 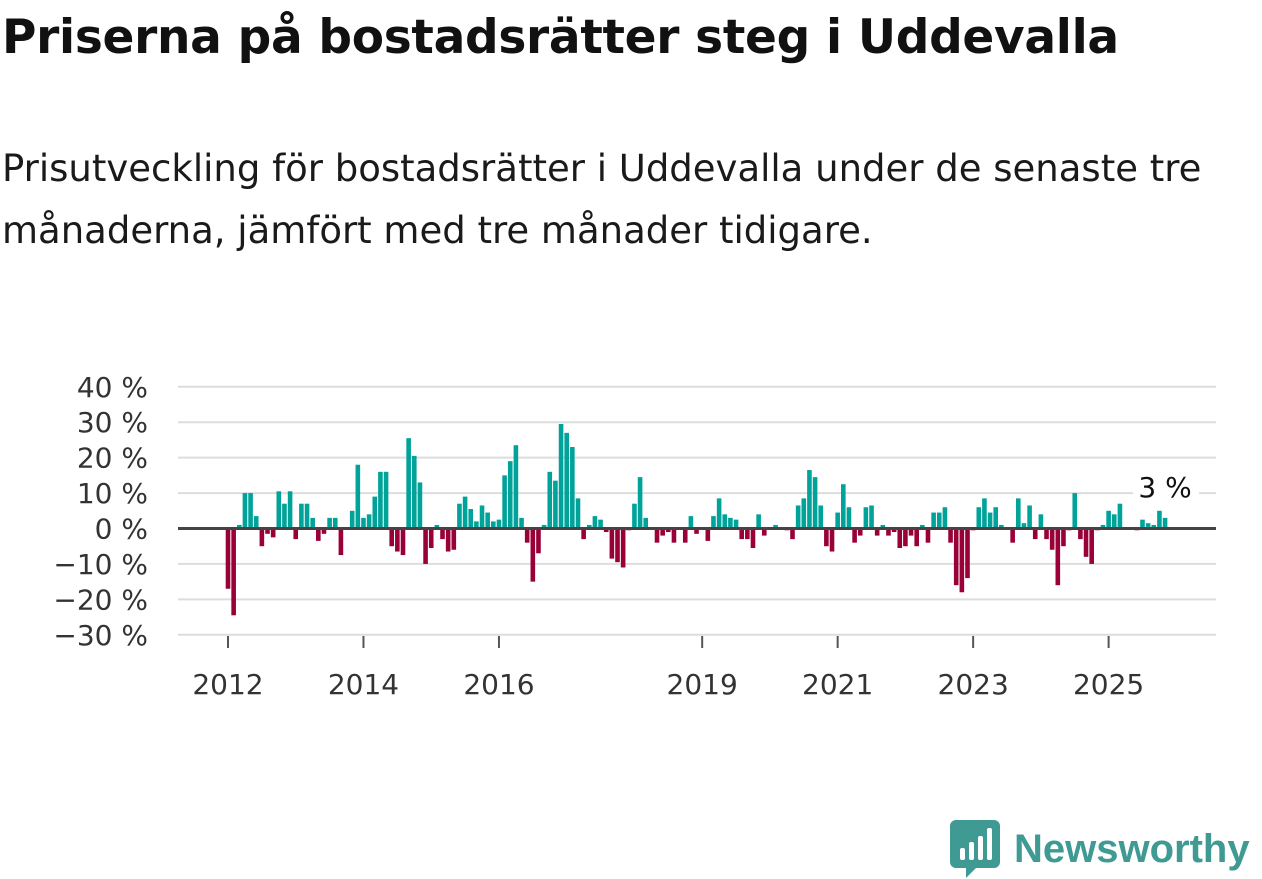 I want to click on annotation-label: 3 %, so click(x=1164, y=487).